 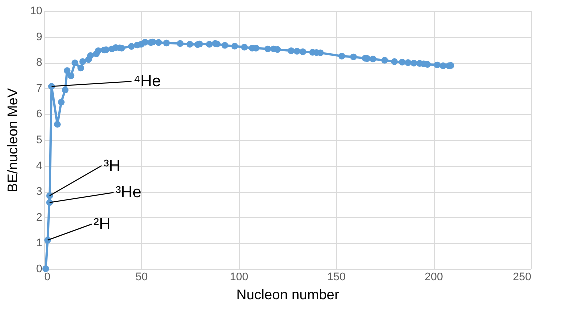 What do you see at coordinates (129, 193) in the screenshot?
I see `annotation: ³He` at bounding box center [129, 193].